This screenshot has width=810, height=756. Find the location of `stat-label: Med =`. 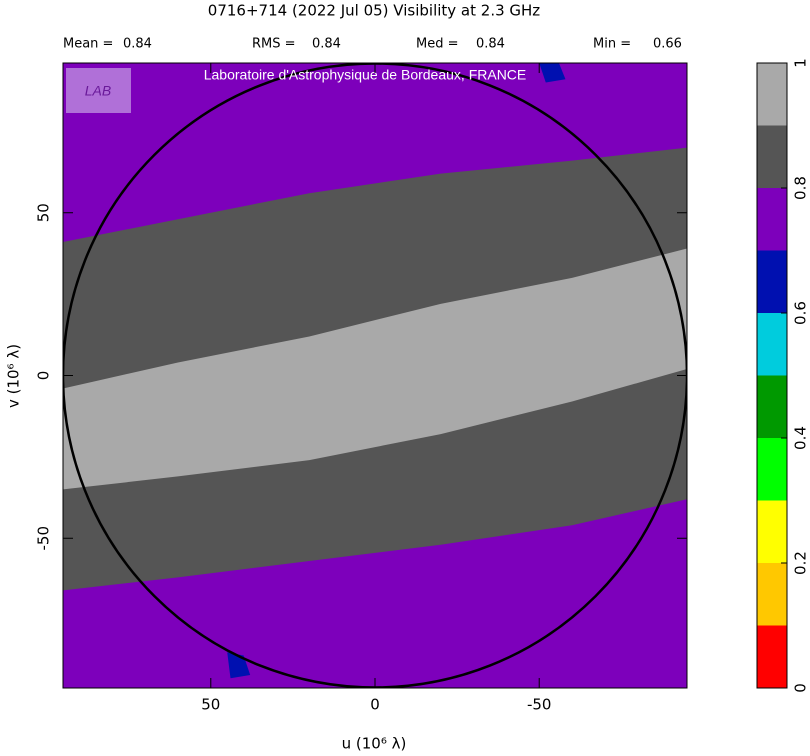

stat-label: Med = is located at coordinates (437, 44).